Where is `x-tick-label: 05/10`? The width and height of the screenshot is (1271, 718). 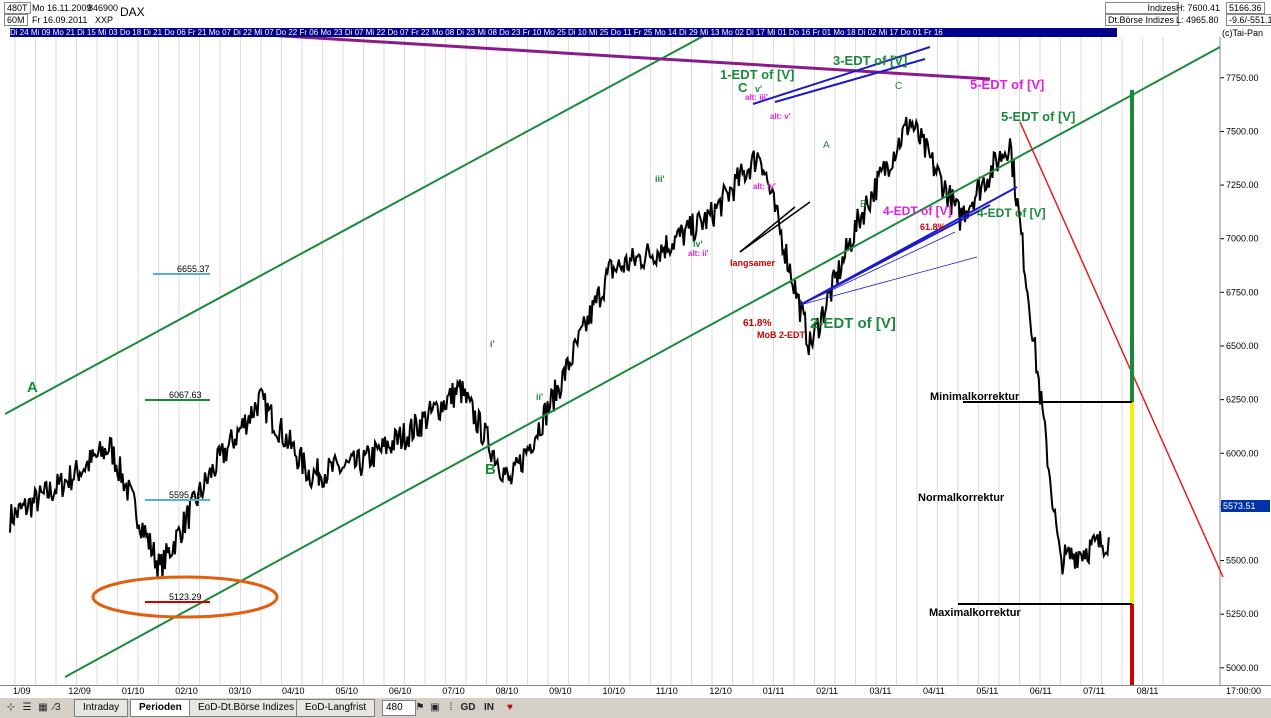
x-tick-label: 05/10 is located at coordinates (346, 691).